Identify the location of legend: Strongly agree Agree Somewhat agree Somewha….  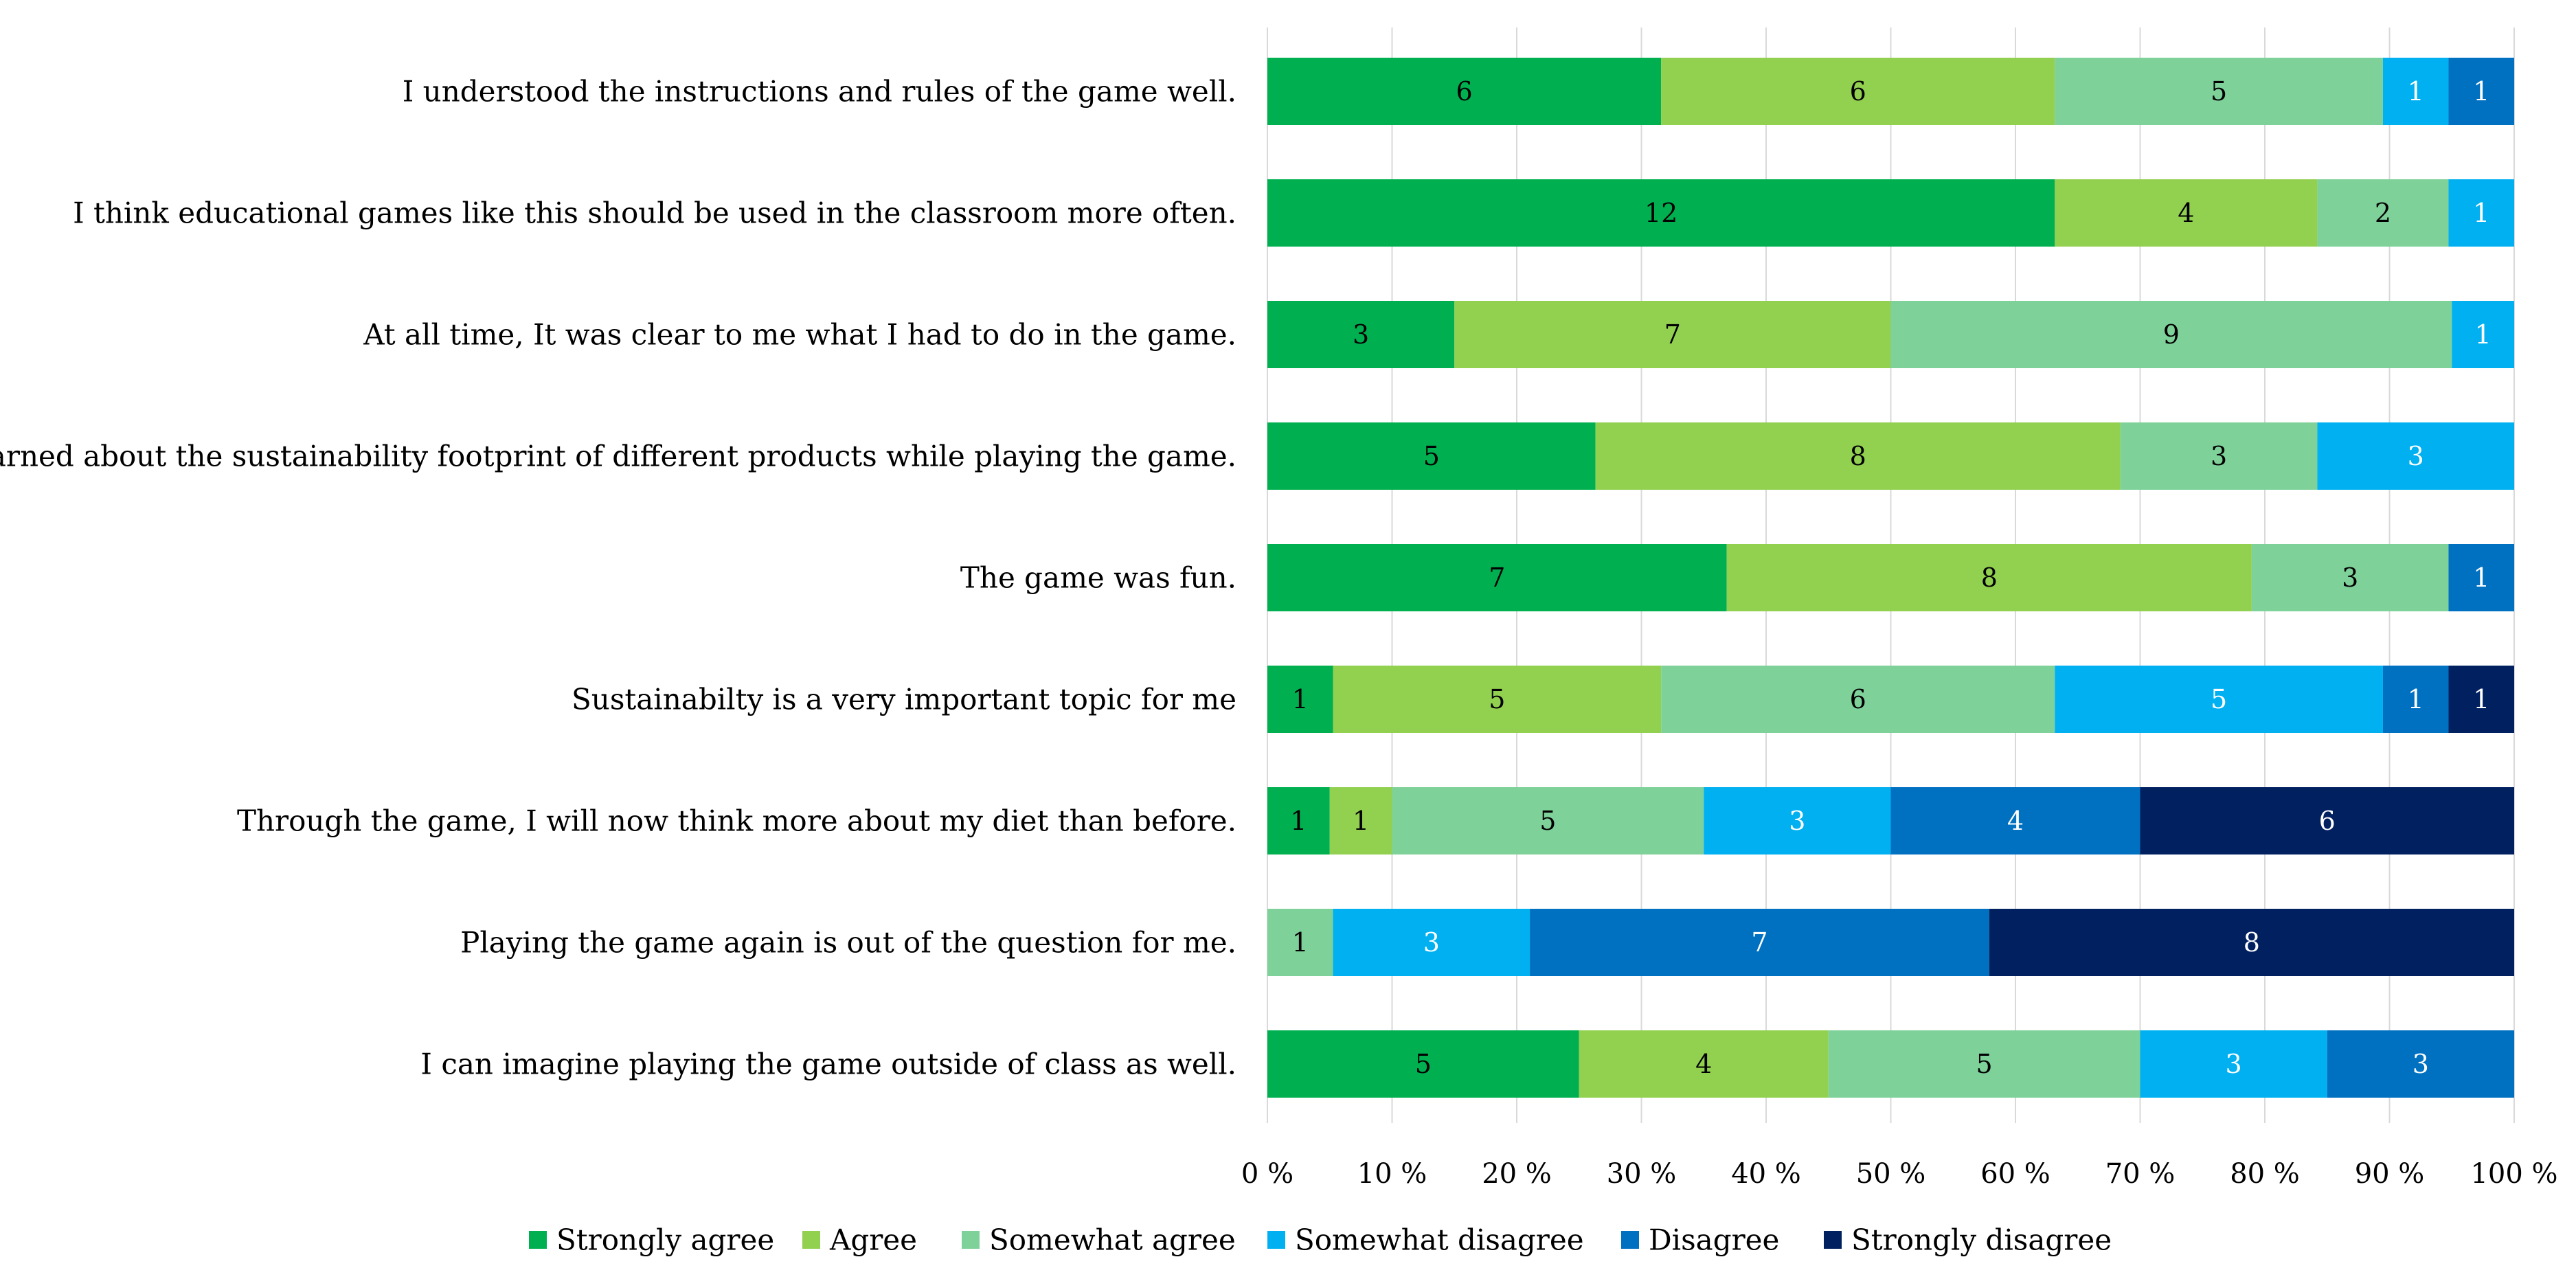
(1320, 1240).